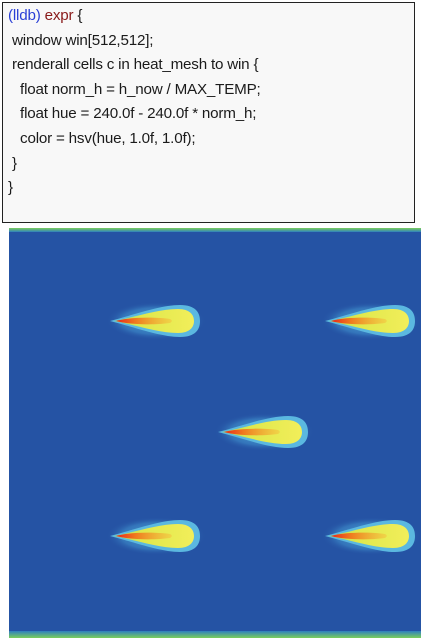  Describe the element at coordinates (102, 138) in the screenshot. I see `code-line-6: color = hsv(hue, 1.0f, 1.0f);` at that location.